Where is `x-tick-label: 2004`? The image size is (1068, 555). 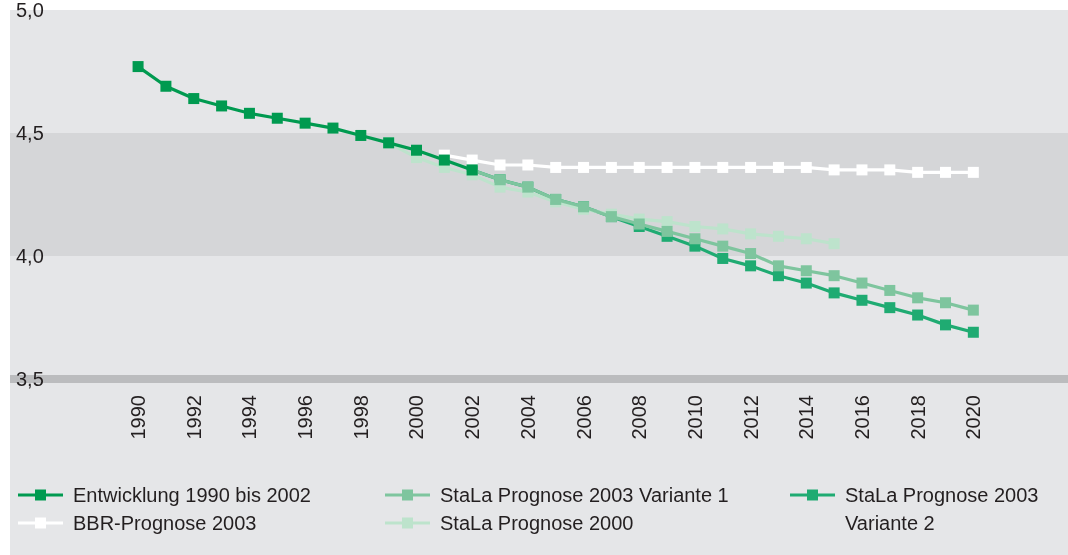 x-tick-label: 2004 is located at coordinates (527, 417).